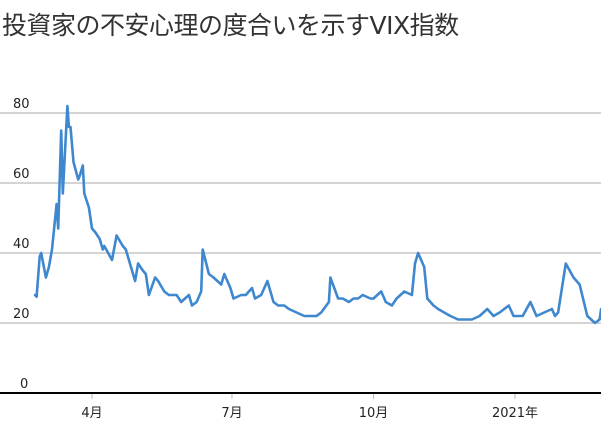  Describe the element at coordinates (515, 413) in the screenshot. I see `x-tick-label: 2021年` at that location.